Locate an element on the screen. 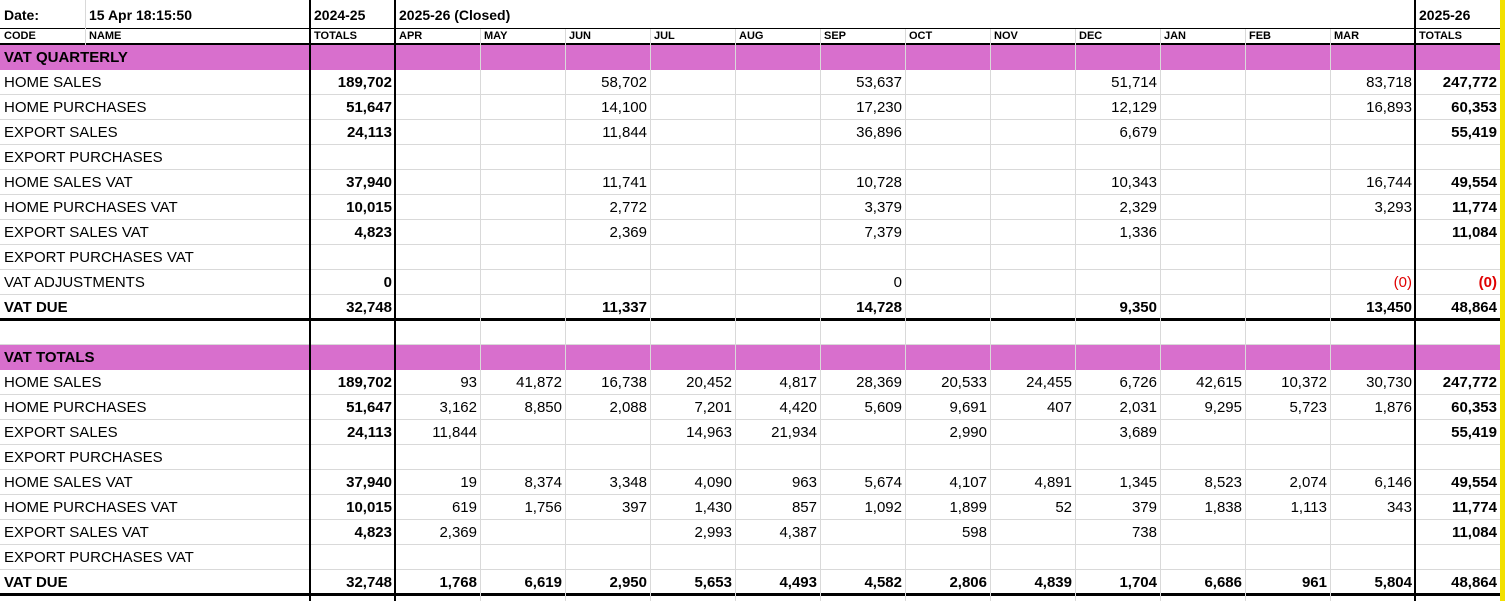 The image size is (1505, 601). month-cell-nov: 24,455 is located at coordinates (1049, 382).